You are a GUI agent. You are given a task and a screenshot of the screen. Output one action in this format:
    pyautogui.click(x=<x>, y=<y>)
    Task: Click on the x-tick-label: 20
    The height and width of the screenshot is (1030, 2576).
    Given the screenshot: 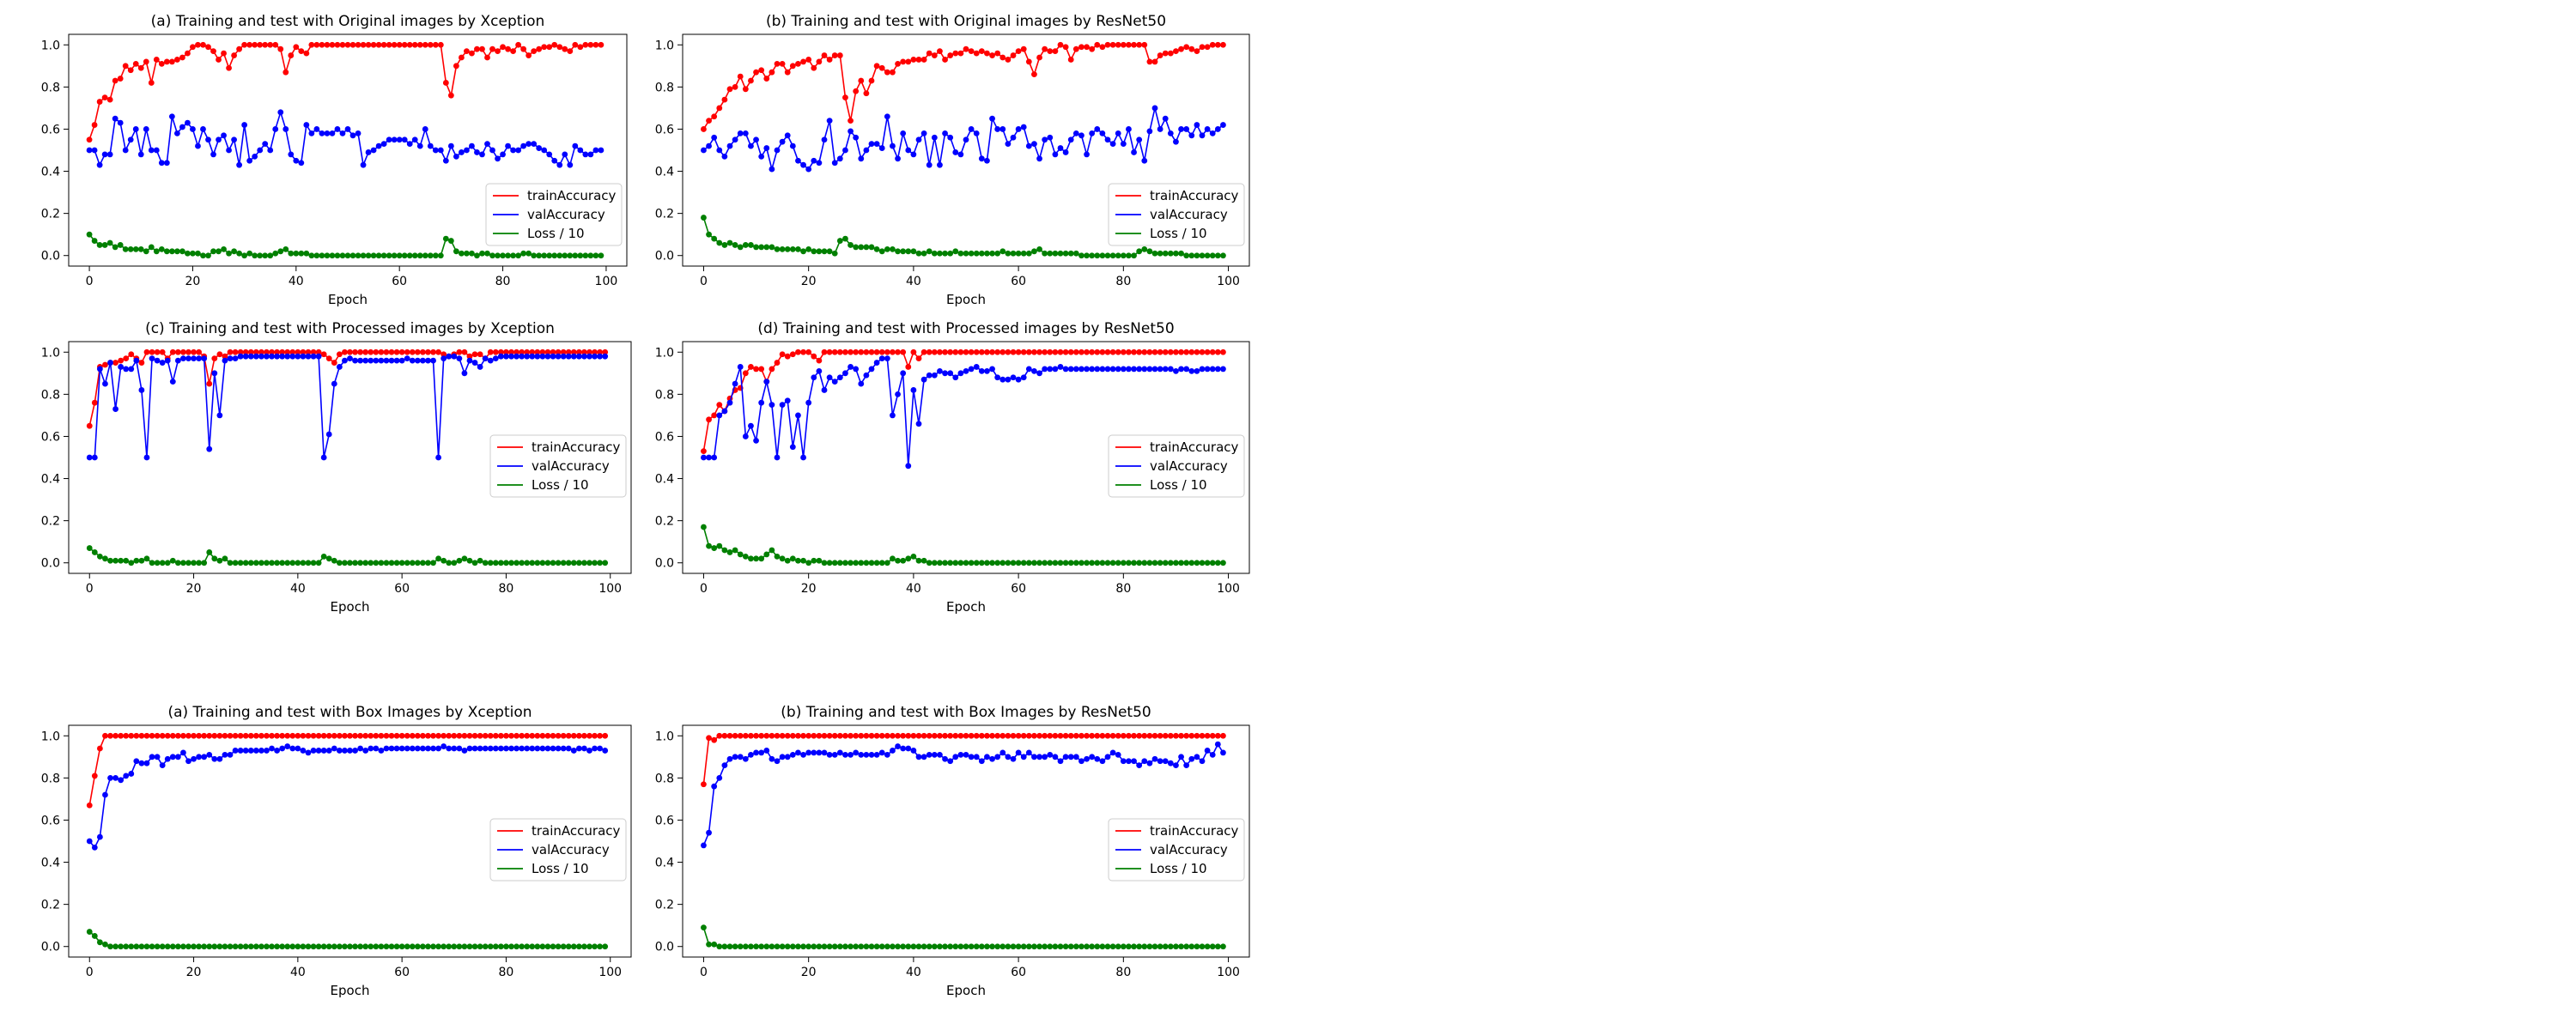 What is the action you would take?
    pyautogui.click(x=809, y=589)
    